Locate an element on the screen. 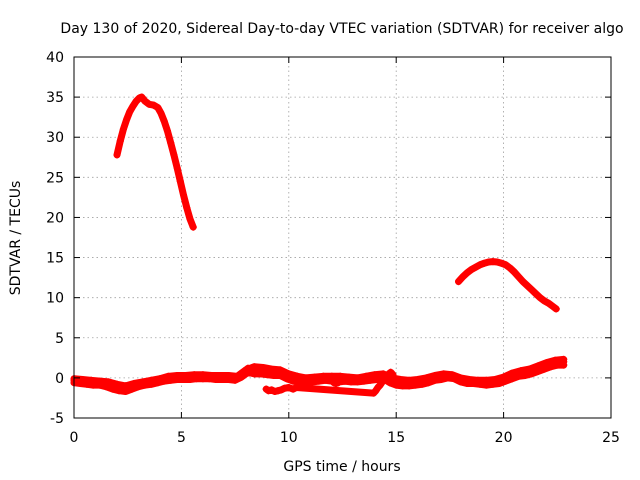 Image resolution: width=640 pixels, height=480 pixels. y-tick-label: 10 is located at coordinates (55, 299).